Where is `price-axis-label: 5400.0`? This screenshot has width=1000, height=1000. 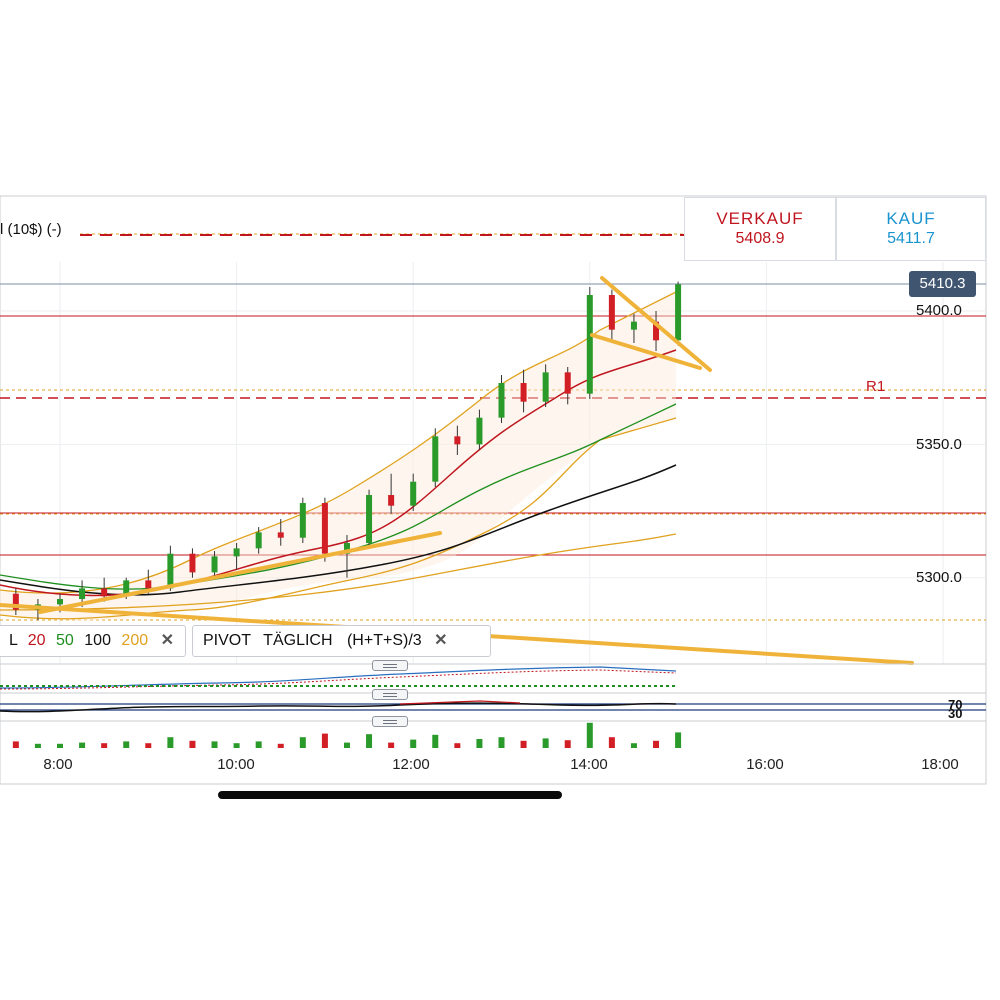
price-axis-label: 5400.0 is located at coordinates (939, 310).